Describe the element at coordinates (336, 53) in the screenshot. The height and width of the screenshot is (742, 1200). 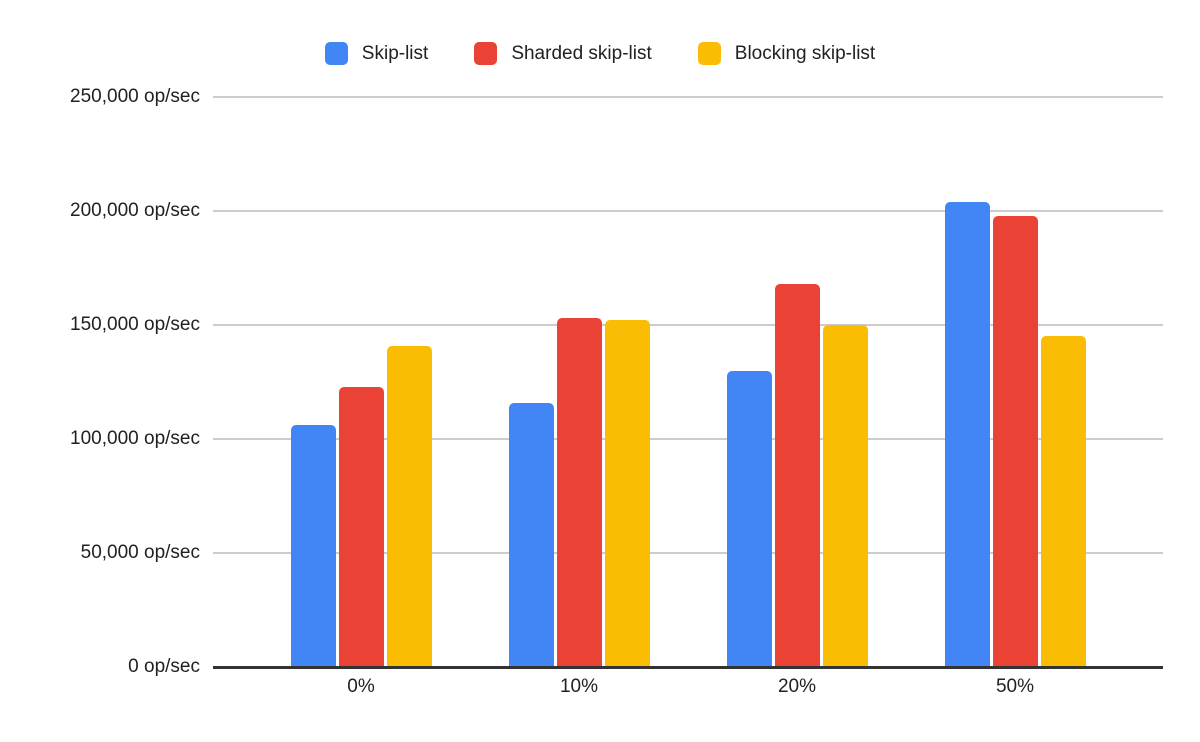
I see `legend-swatch-skip-list` at that location.